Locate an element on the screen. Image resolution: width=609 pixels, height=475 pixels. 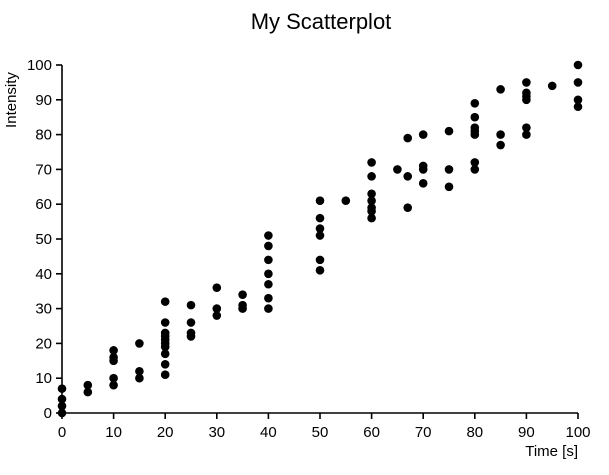
y-tick-label: 70 is located at coordinates (43, 169).